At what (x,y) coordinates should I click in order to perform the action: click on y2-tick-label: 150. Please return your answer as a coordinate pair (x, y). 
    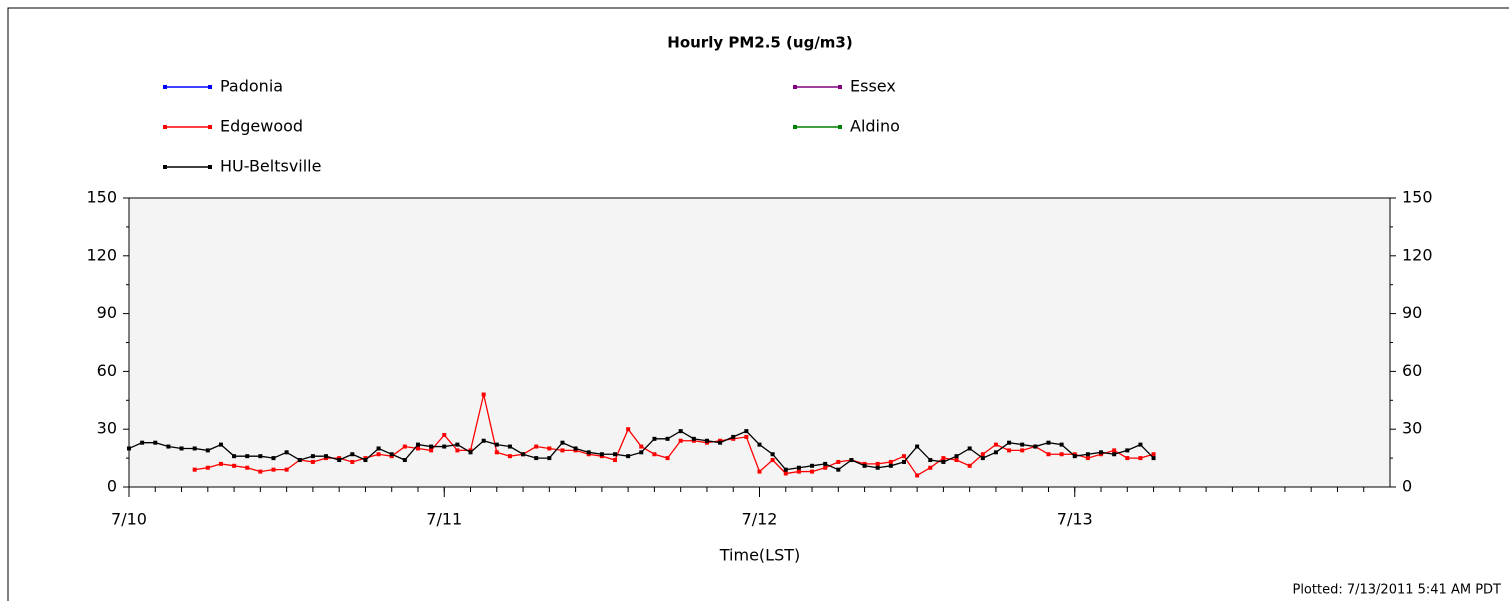
    Looking at the image, I should click on (1417, 197).